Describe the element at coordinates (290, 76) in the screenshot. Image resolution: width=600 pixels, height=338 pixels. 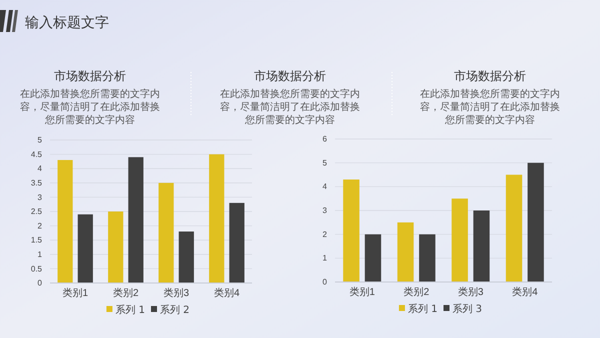
I see `text: 市场数据分析` at that location.